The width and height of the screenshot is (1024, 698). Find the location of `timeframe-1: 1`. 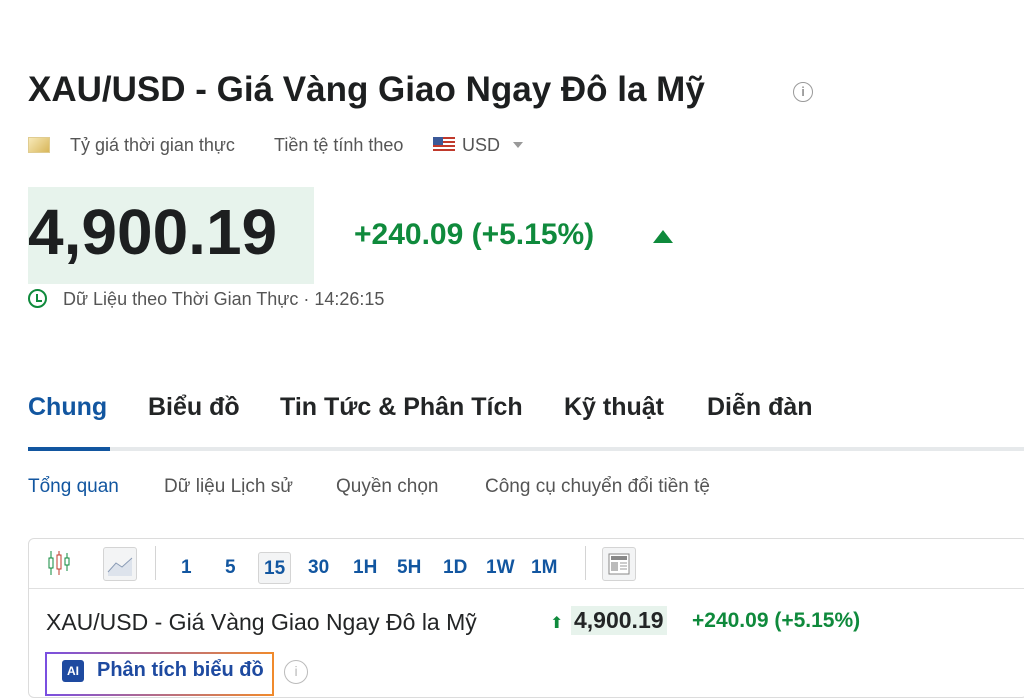

timeframe-1: 1 is located at coordinates (186, 567).